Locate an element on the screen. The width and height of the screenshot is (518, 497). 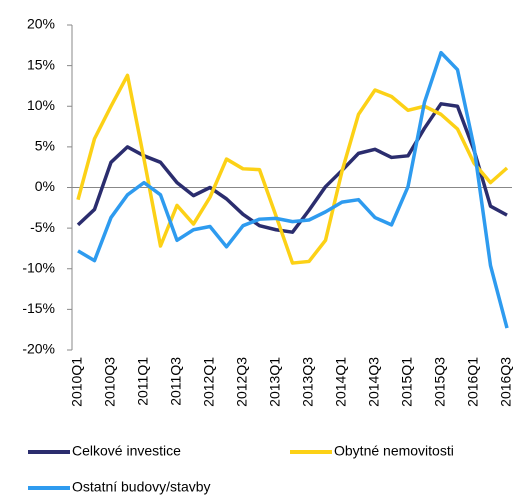
y-tick-label: 0% is located at coordinates (45, 186).